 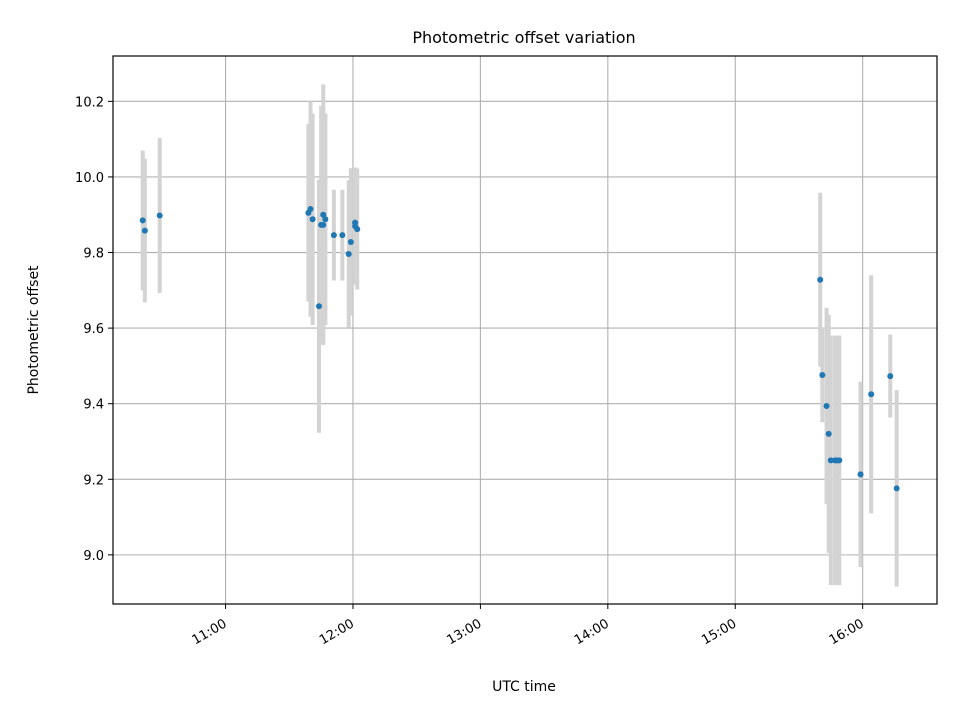 What do you see at coordinates (89, 102) in the screenshot?
I see `y-tick-label: 10.2` at bounding box center [89, 102].